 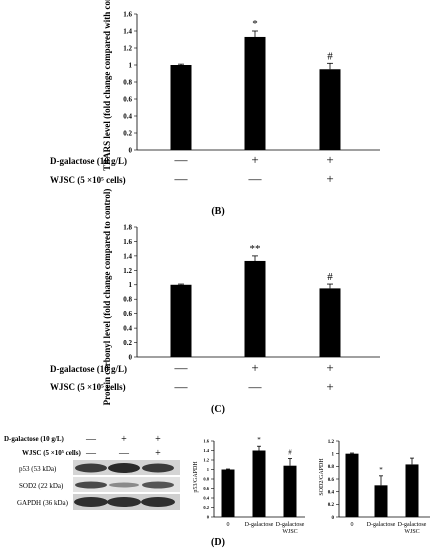 I want to click on wb-band-sod2-lane3, so click(x=158, y=485).